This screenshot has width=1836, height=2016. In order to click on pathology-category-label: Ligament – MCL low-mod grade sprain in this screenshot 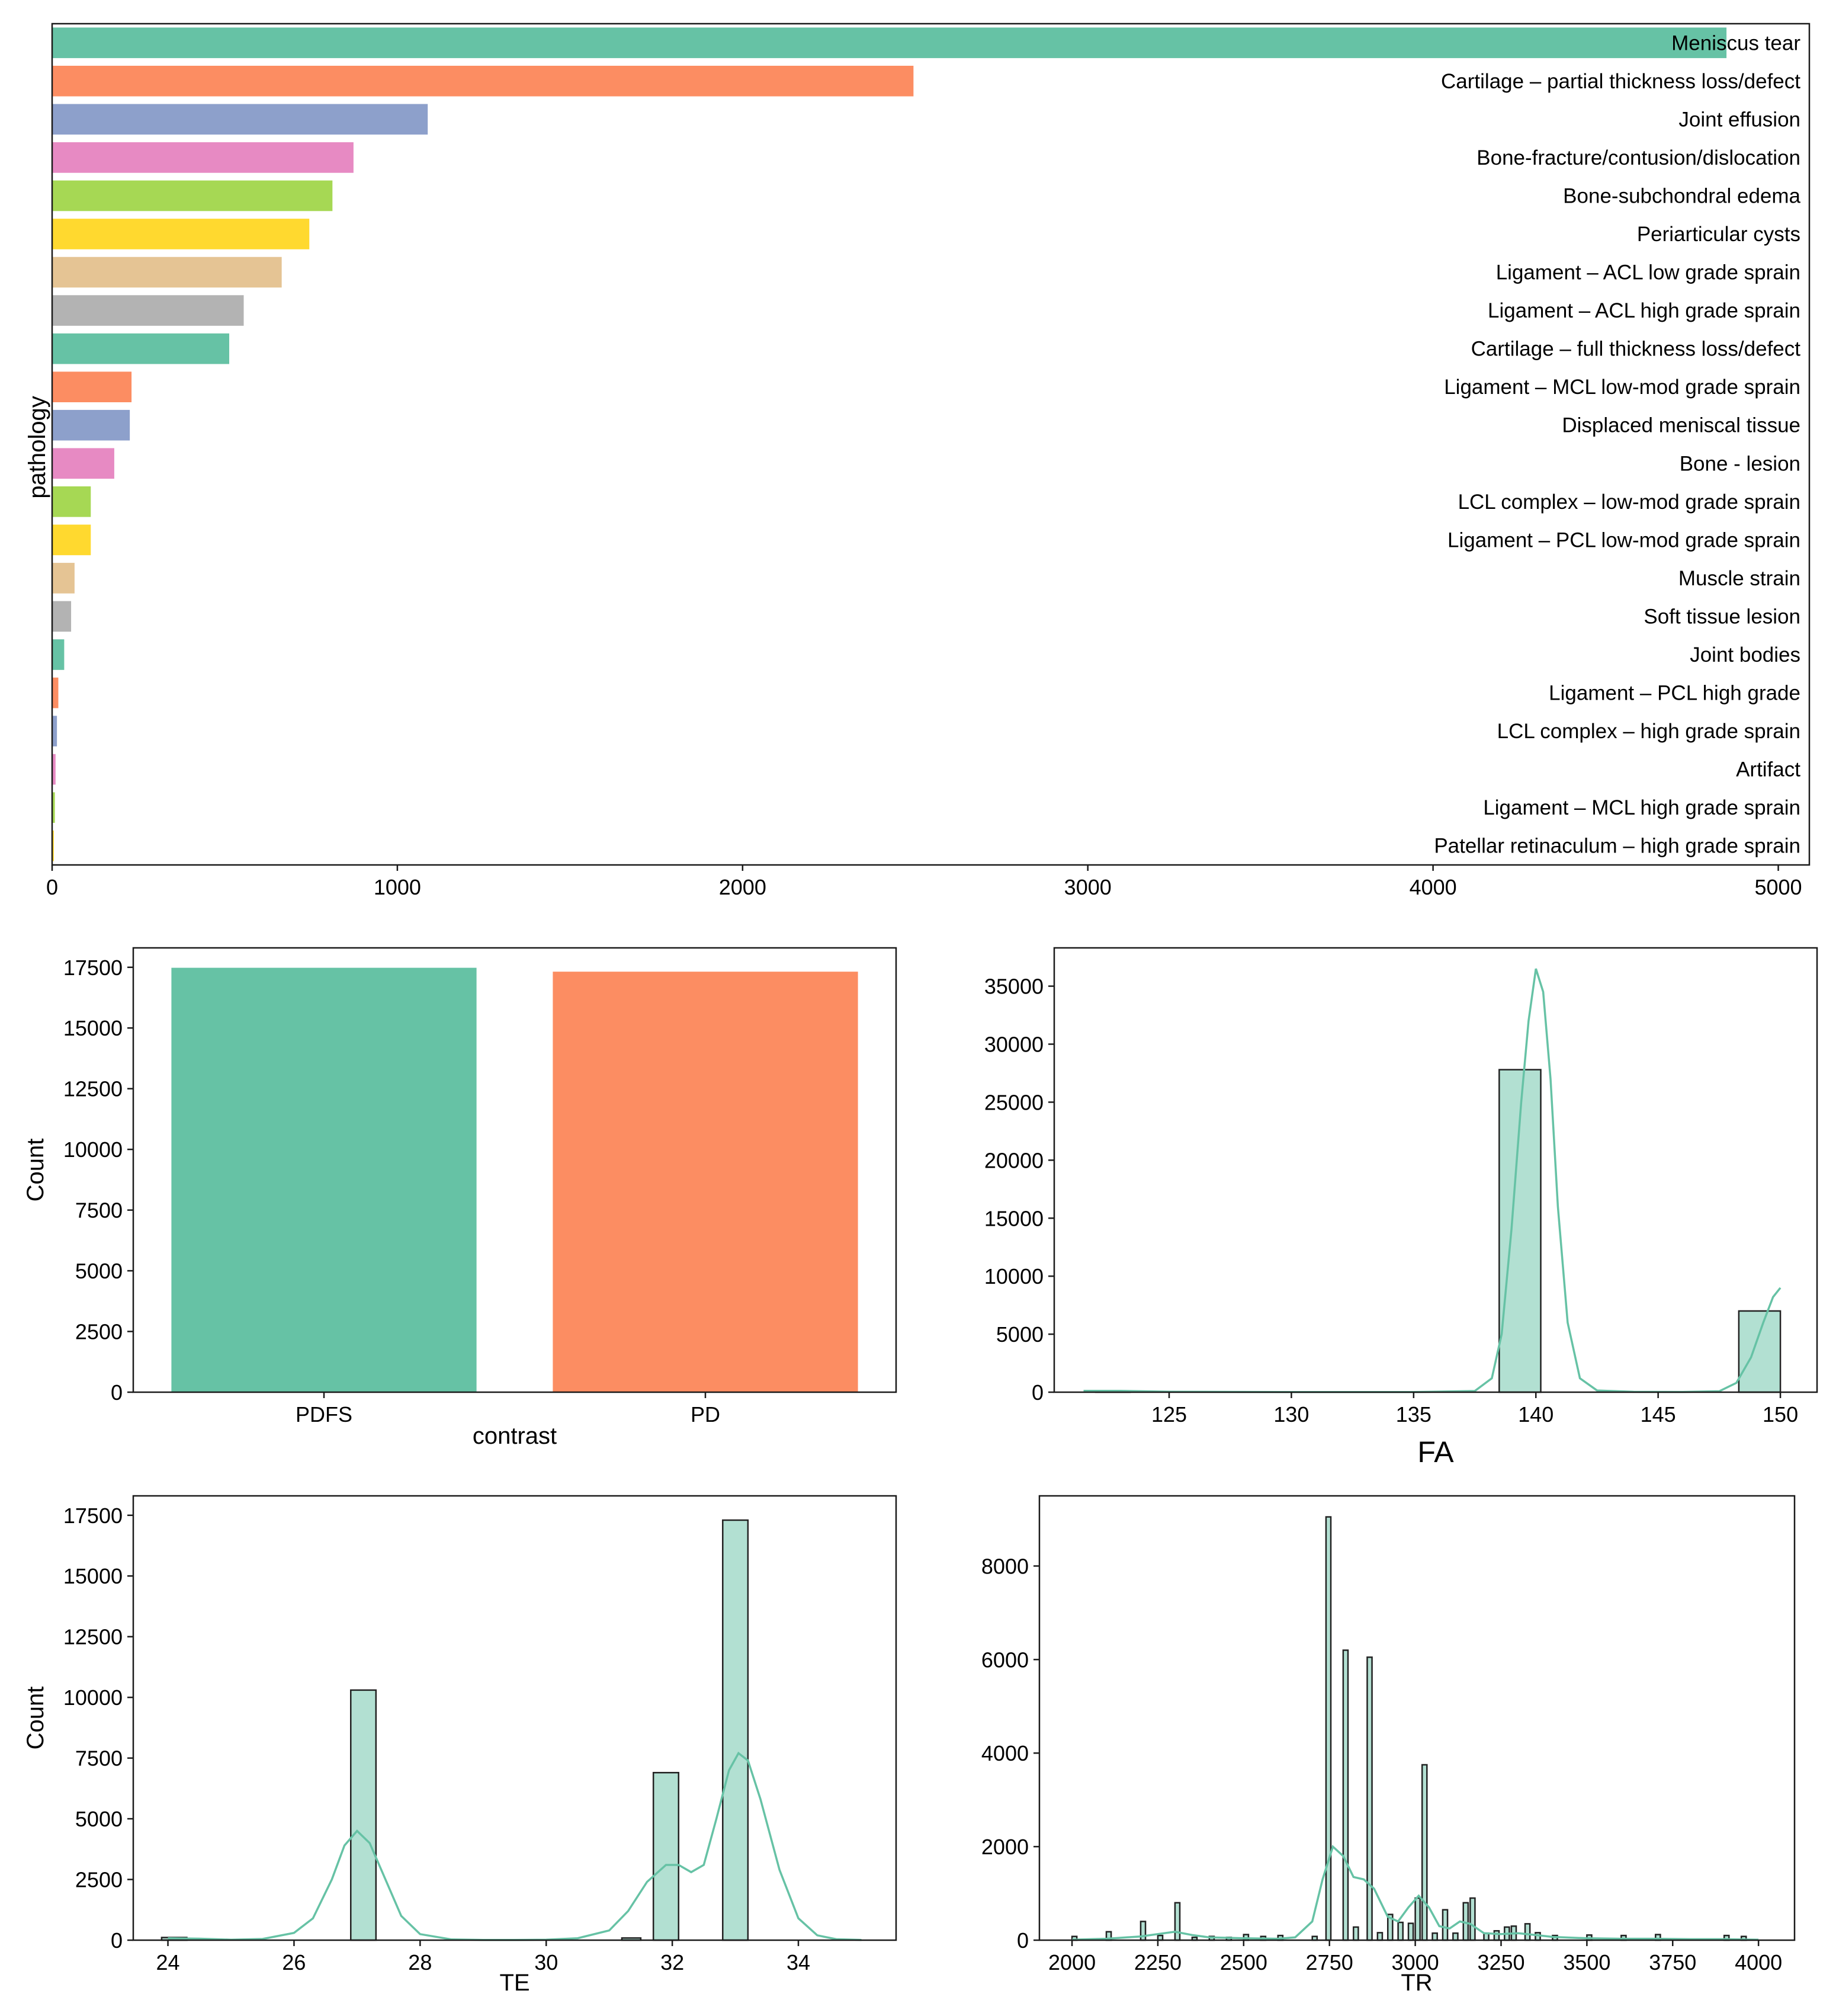, I will do `click(1622, 387)`.